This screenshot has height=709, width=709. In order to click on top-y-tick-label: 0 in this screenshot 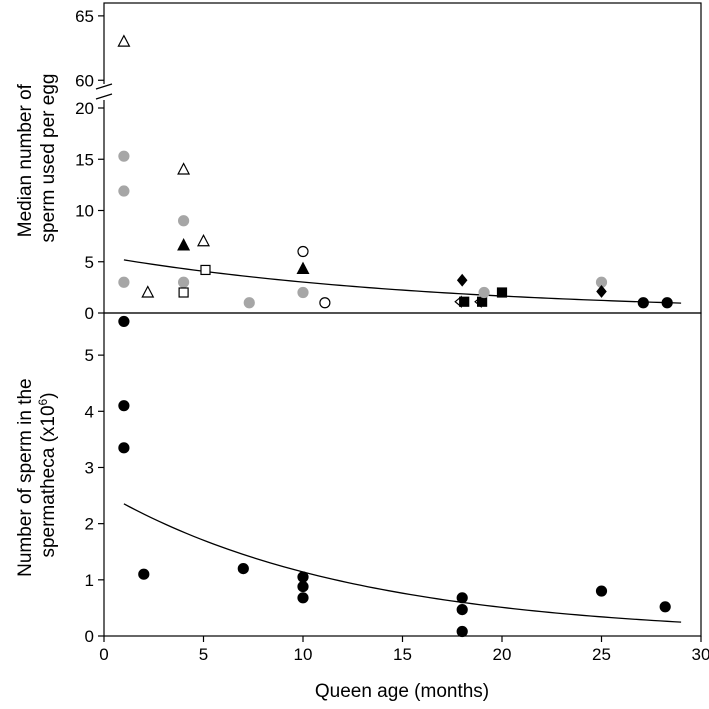, I will do `click(89, 313)`.